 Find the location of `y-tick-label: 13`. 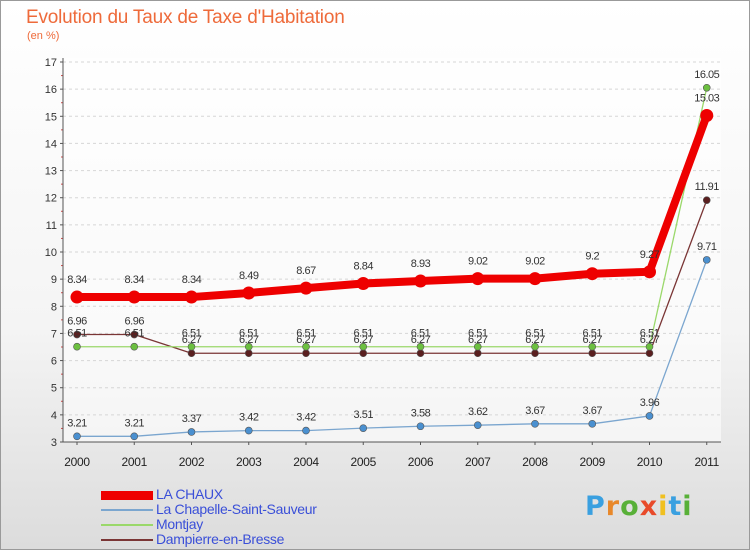

y-tick-label: 13 is located at coordinates (51, 172).